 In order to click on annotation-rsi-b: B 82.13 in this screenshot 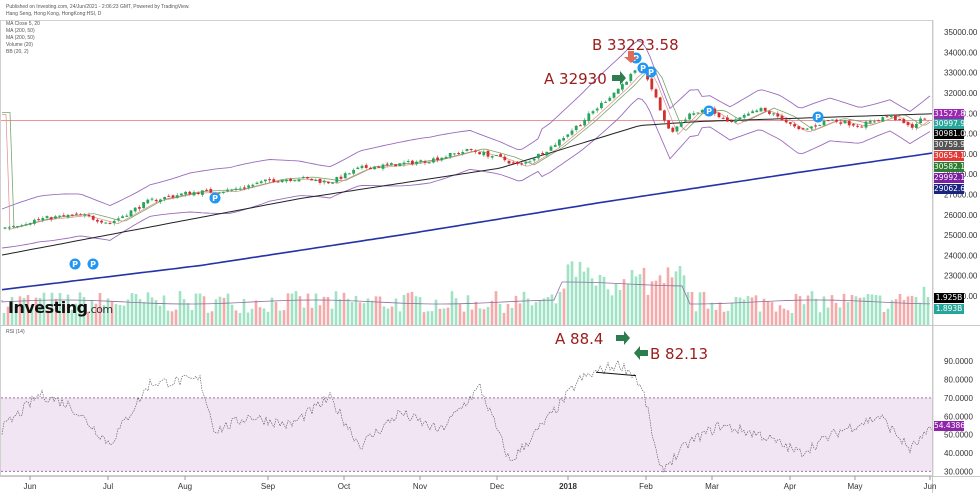, I will do `click(679, 354)`.